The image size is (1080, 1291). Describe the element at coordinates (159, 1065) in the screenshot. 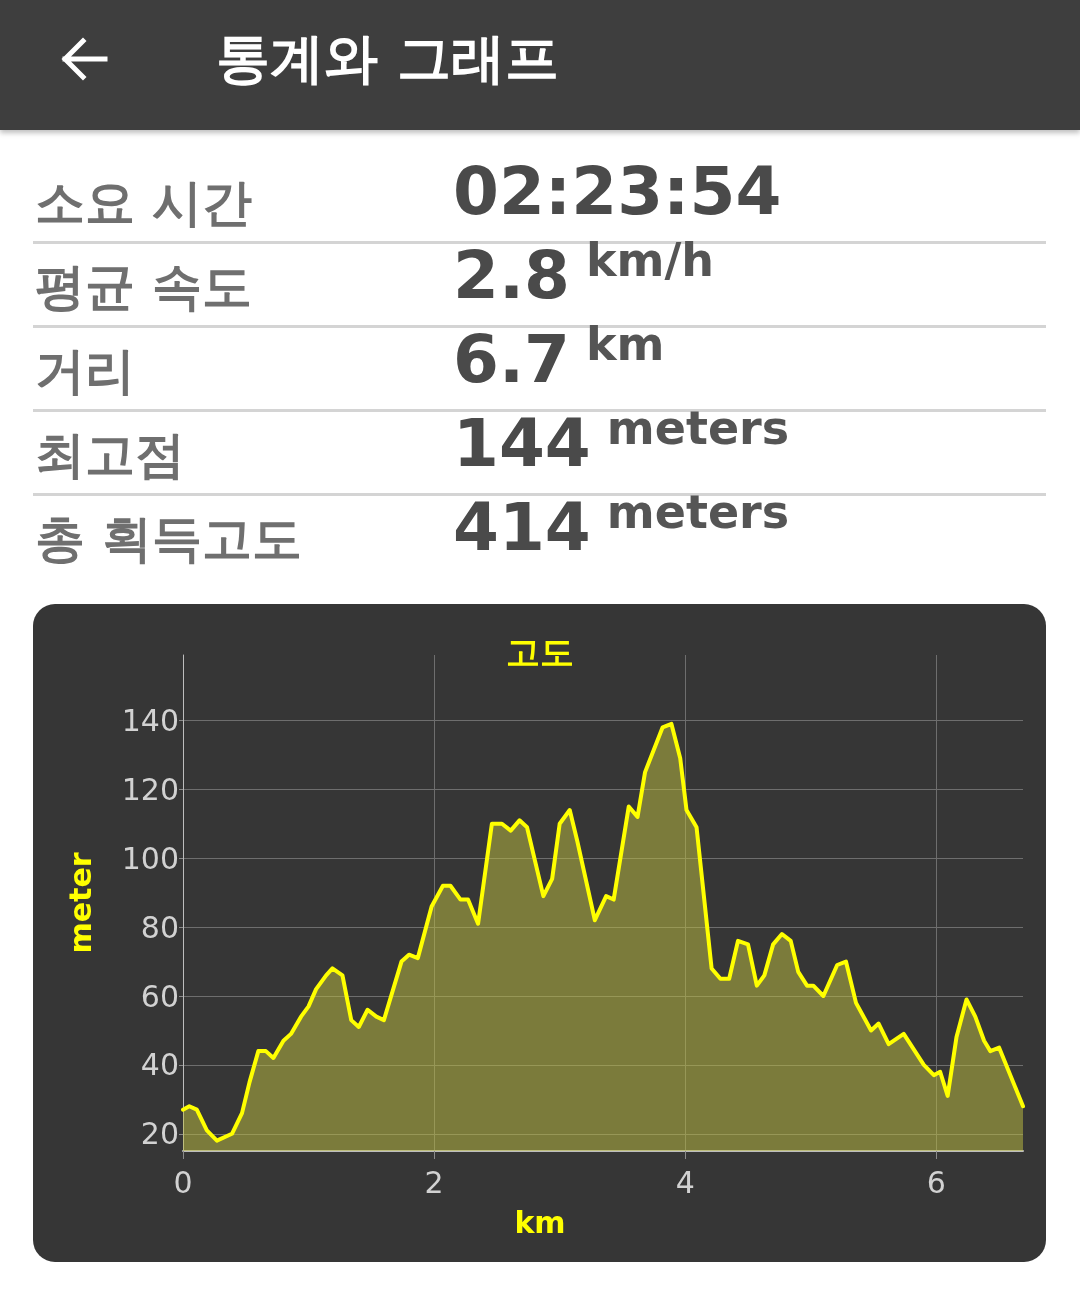

I see `y-tick-label: 40` at that location.